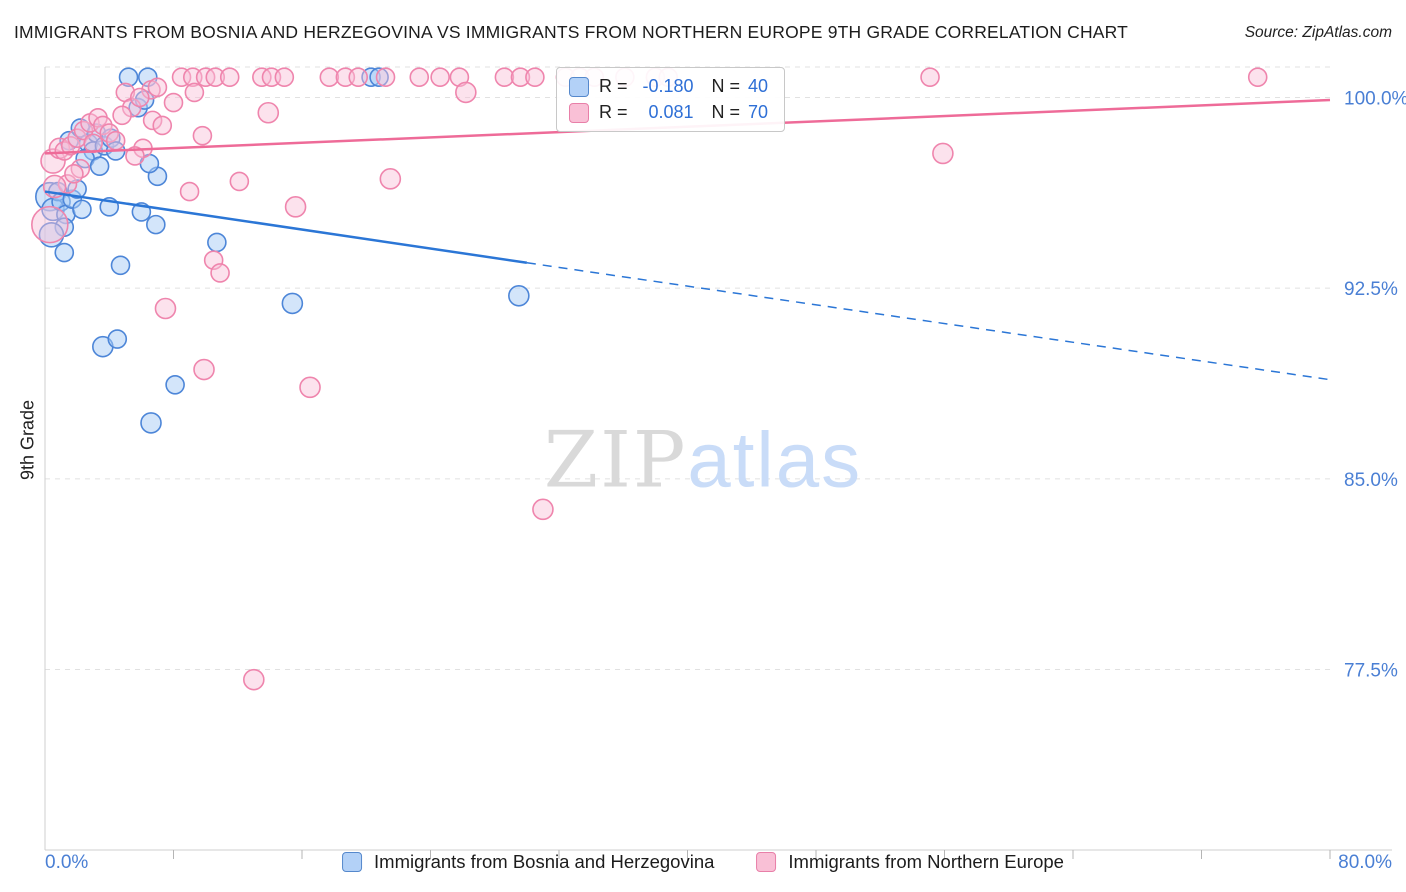 Image resolution: width=1406 pixels, height=892 pixels. Describe the element at coordinates (758, 112) in the screenshot. I see `n-value-northern-europe: 70` at that location.